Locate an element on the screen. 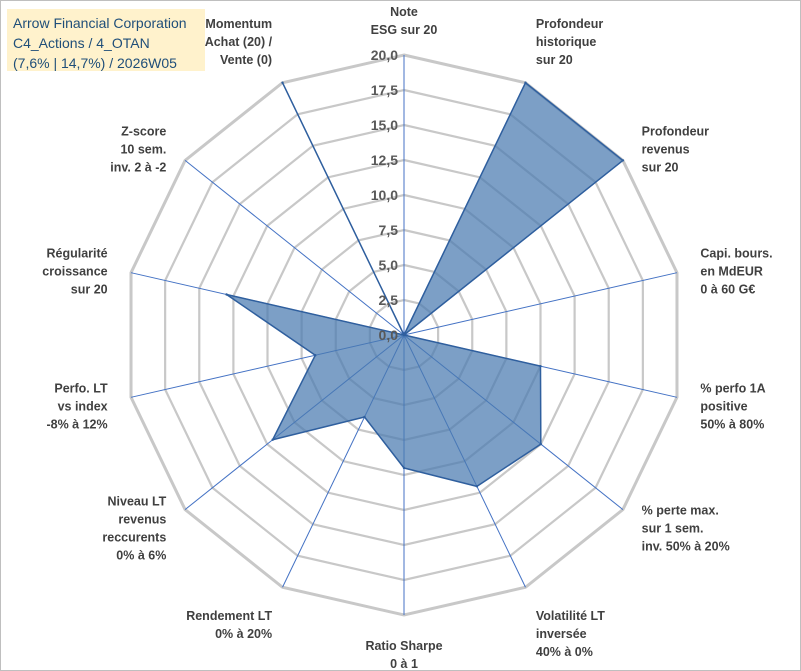  category-label-line: Régularité is located at coordinates (76, 253).